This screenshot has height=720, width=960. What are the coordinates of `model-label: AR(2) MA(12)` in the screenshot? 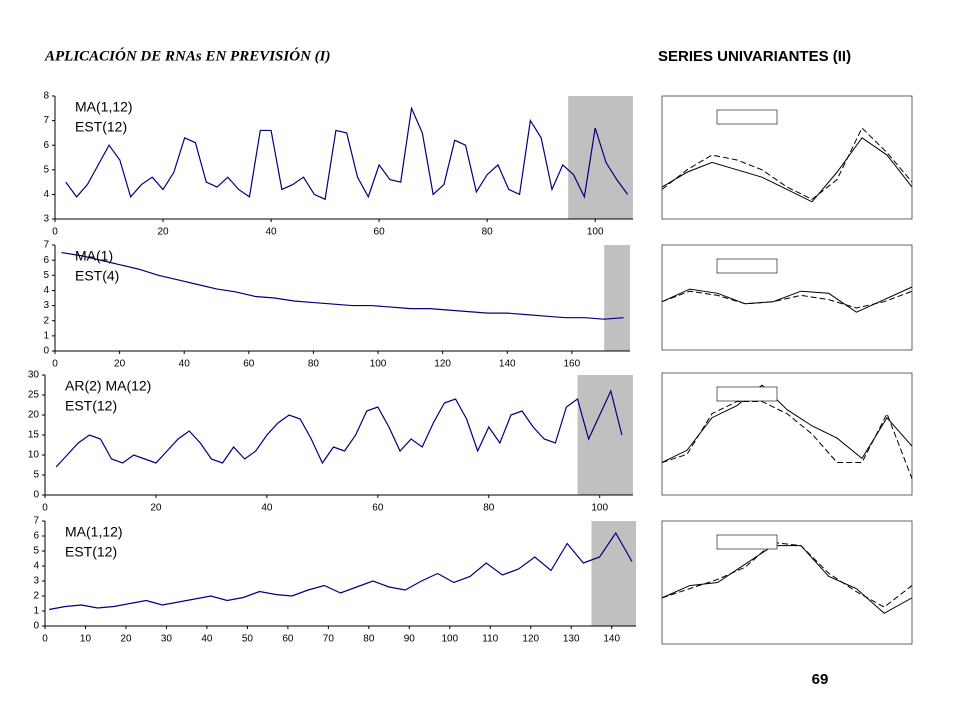 It's located at (108, 386).